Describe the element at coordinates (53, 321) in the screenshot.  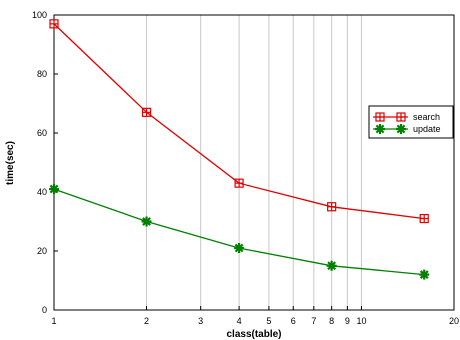
I see `x-tick-label: 1` at that location.